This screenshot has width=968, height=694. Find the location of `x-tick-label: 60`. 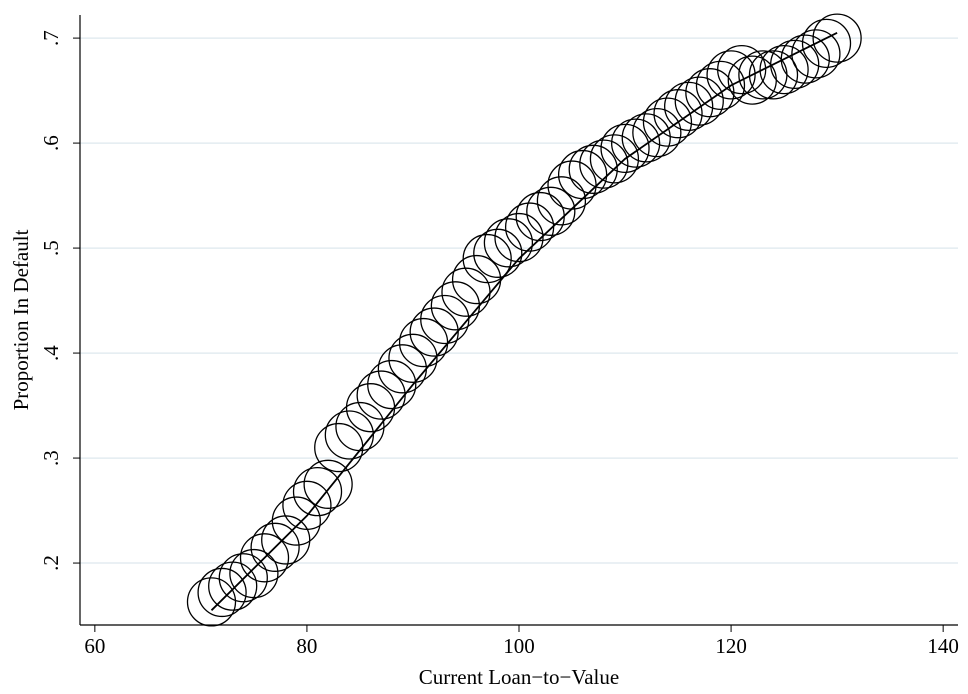

x-tick-label: 60 is located at coordinates (94, 646).